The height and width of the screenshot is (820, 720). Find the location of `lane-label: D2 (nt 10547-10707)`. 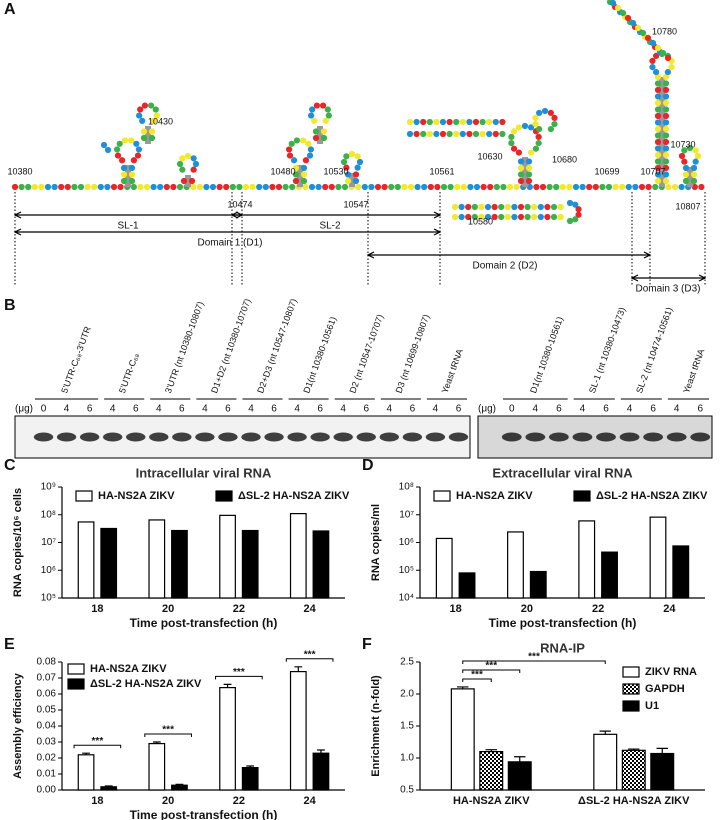

lane-label: D2 (nt 10547-10707) is located at coordinates (366, 353).